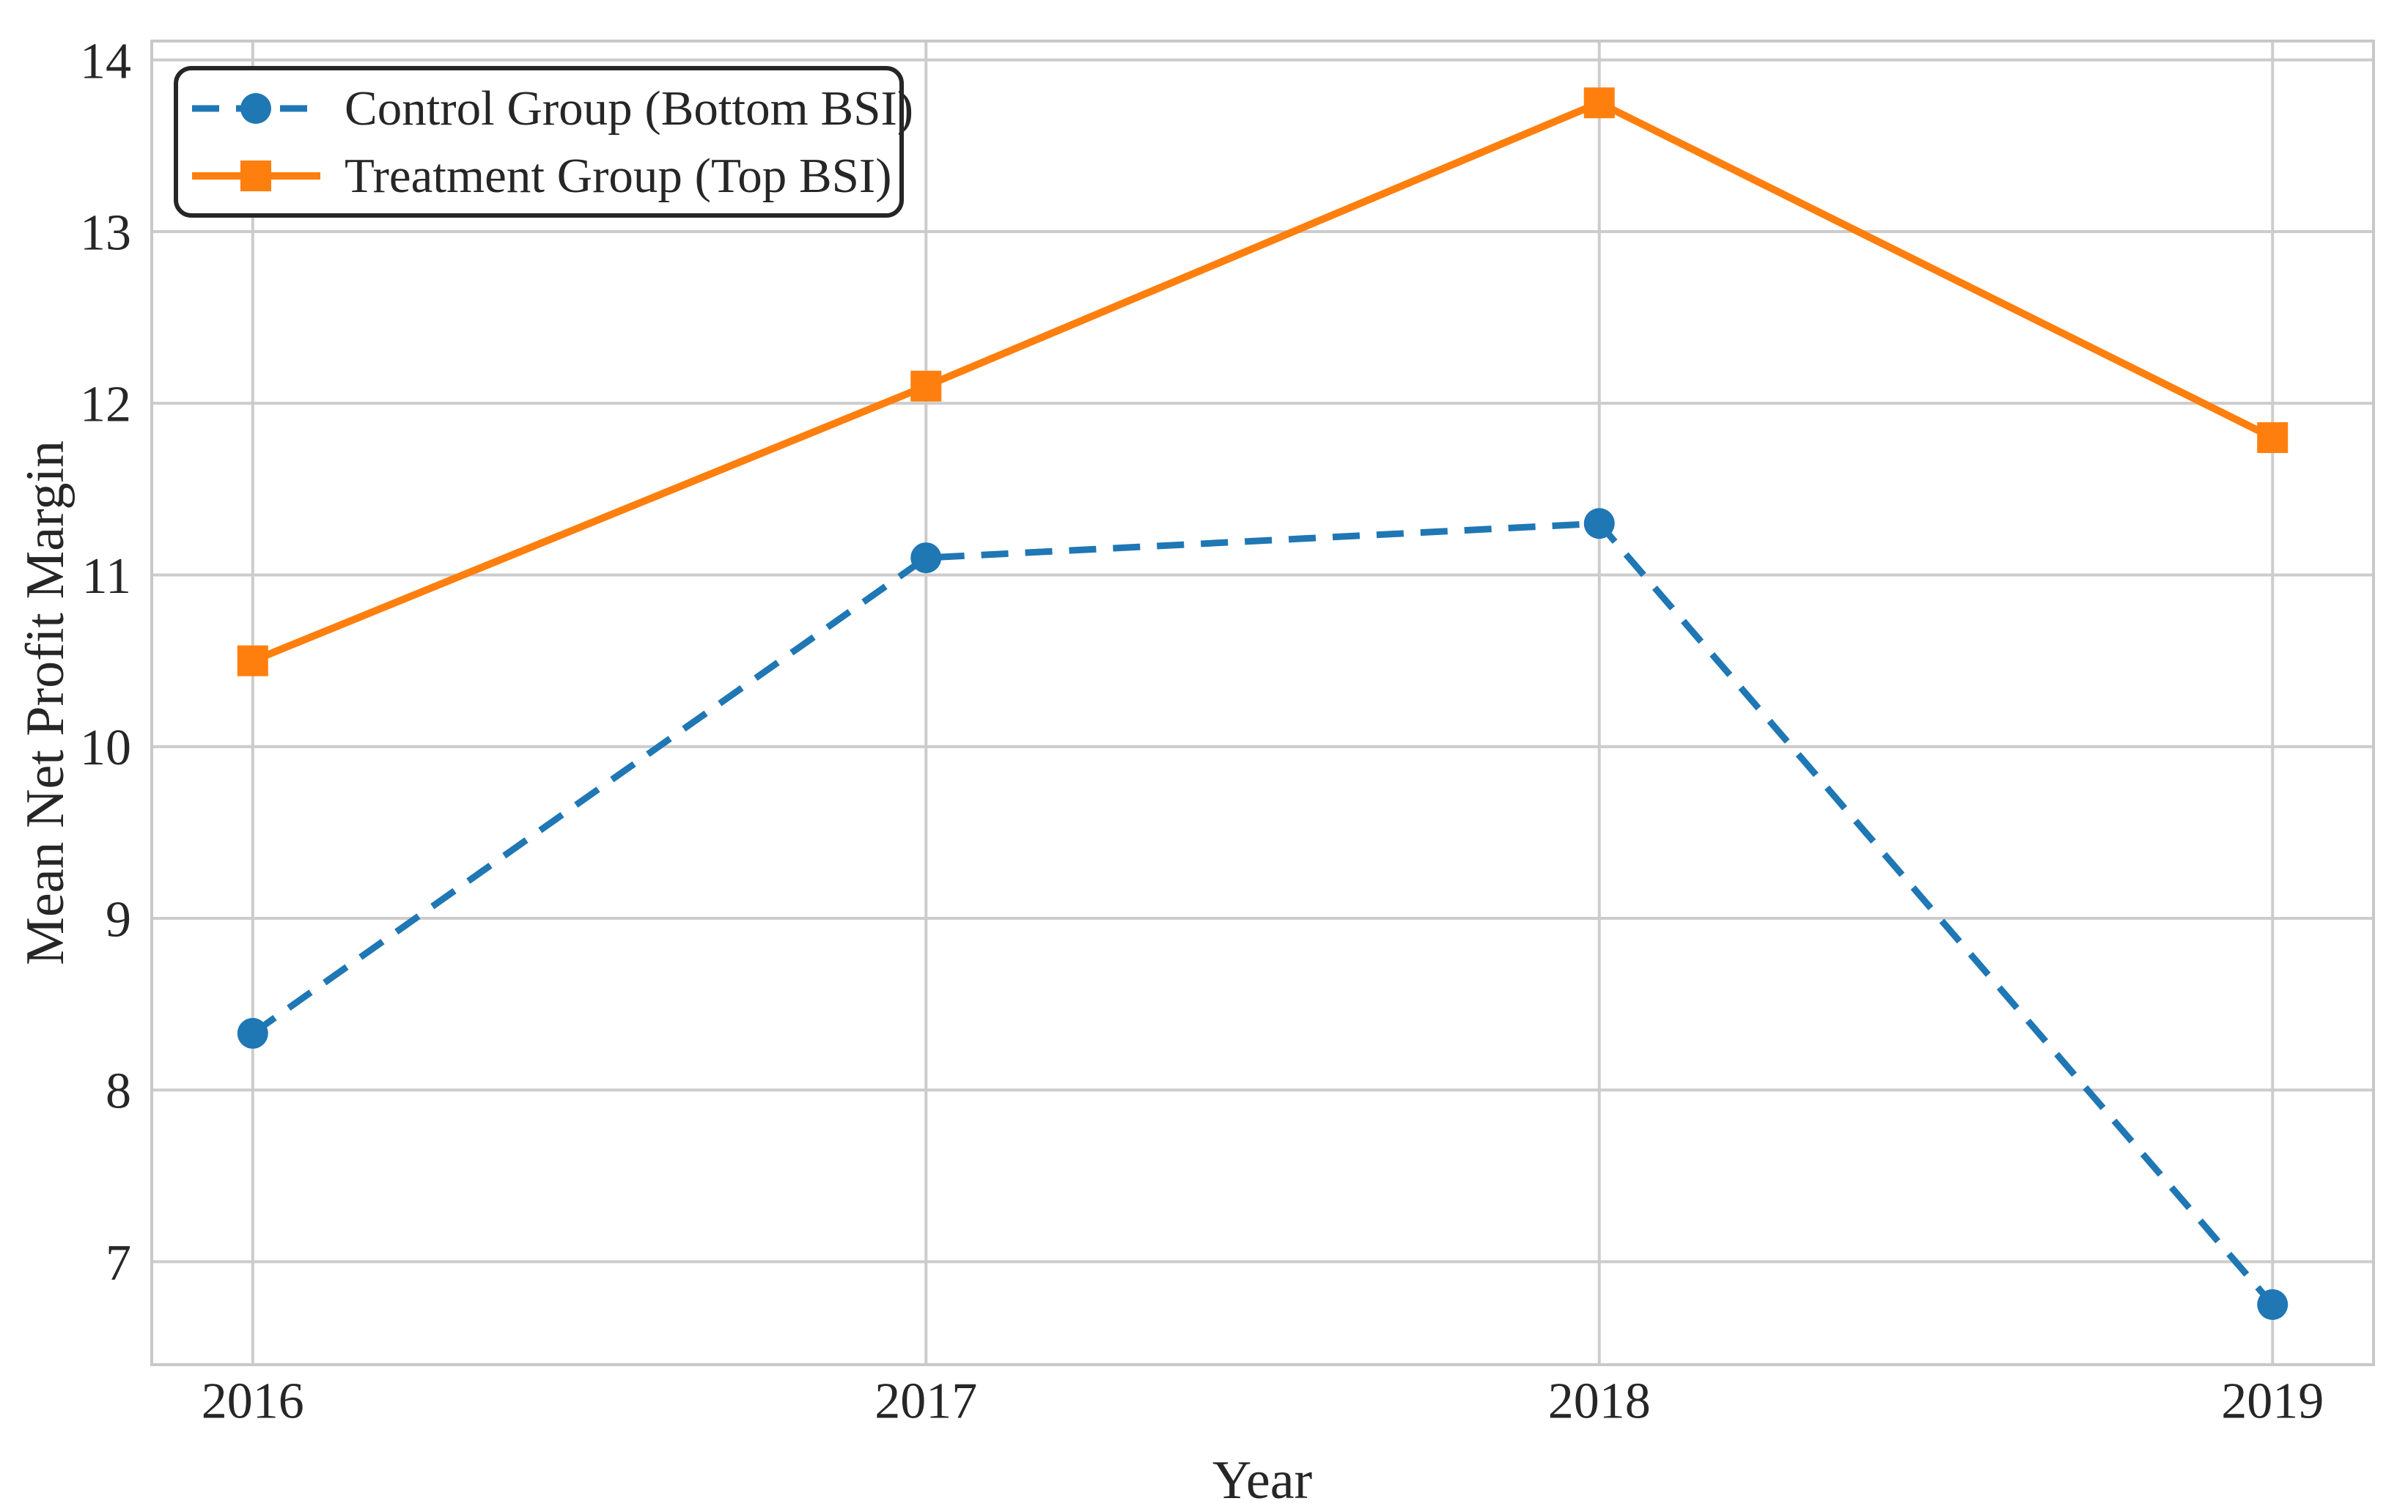  What do you see at coordinates (119, 1263) in the screenshot?
I see `y-tick-label-7: 7` at bounding box center [119, 1263].